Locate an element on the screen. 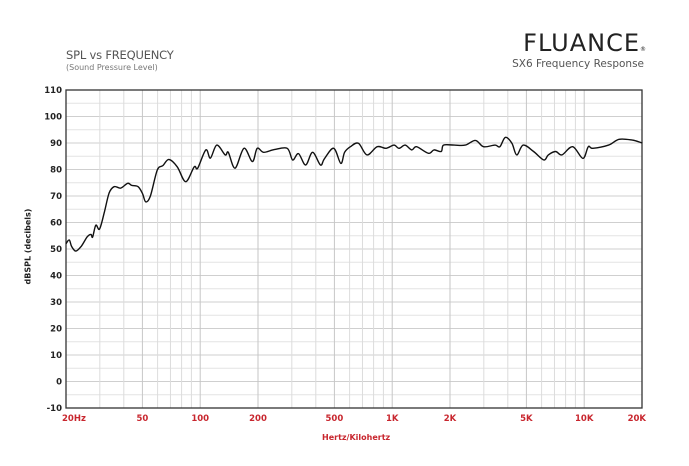  x-tick-label: 50 is located at coordinates (142, 419).